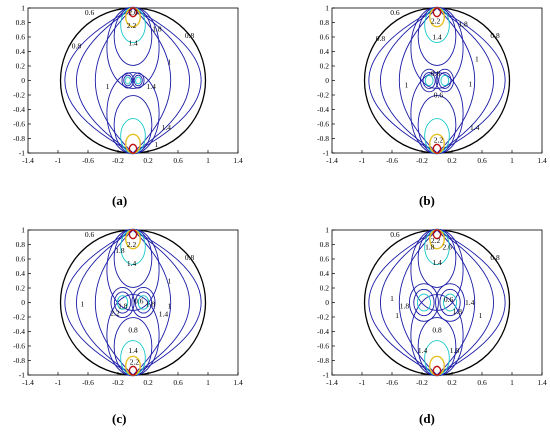  Describe the element at coordinates (427, 418) in the screenshot. I see `caption-d: (d)` at that location.